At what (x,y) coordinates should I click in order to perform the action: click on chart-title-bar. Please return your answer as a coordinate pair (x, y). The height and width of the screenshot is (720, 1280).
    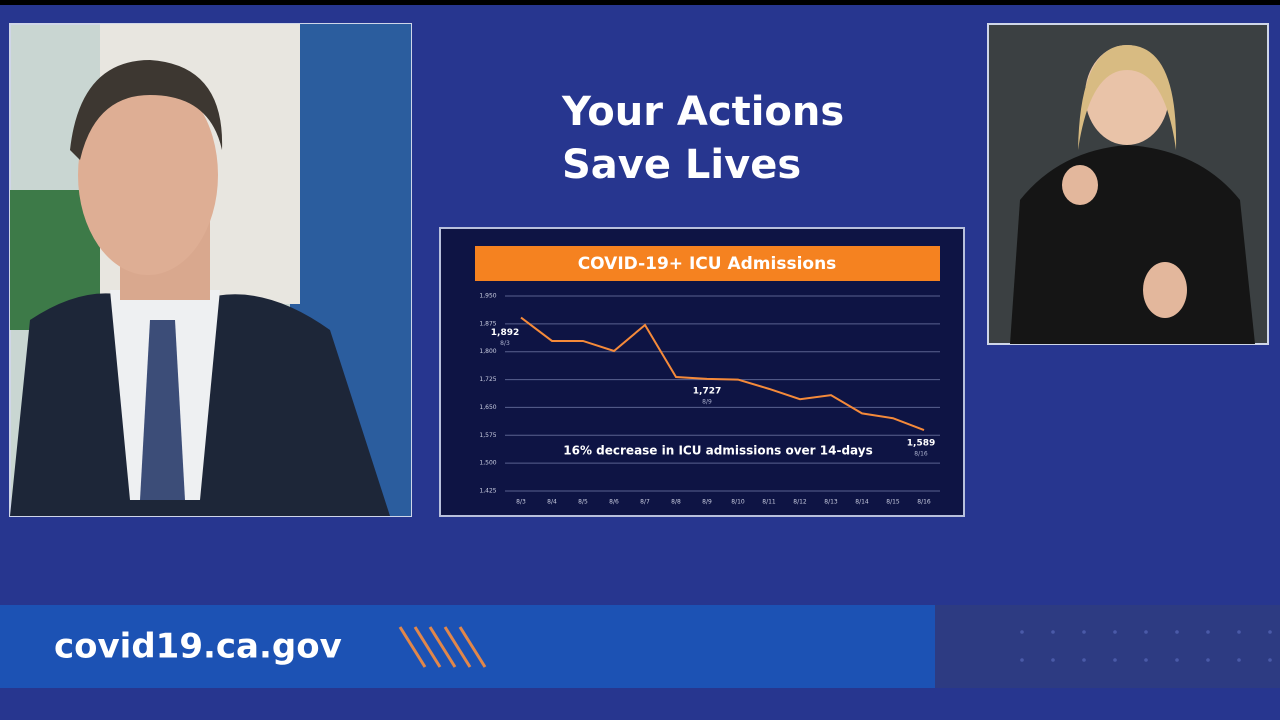
    Looking at the image, I should click on (707, 263).